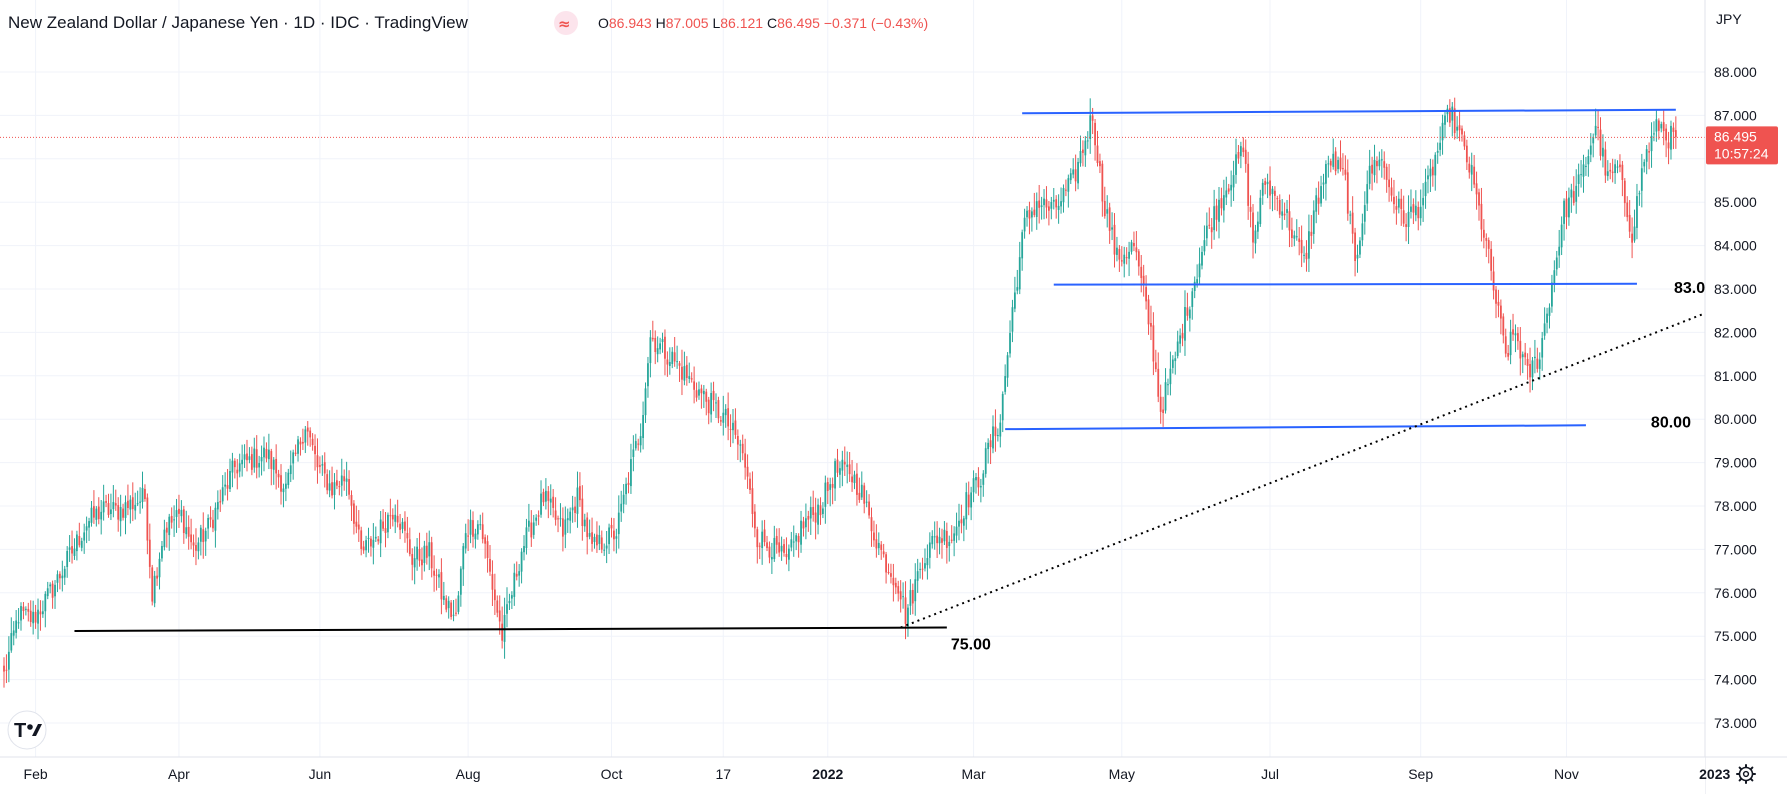 This screenshot has width=1787, height=794. Describe the element at coordinates (852, 775) in the screenshot. I see `time-scale` at that location.